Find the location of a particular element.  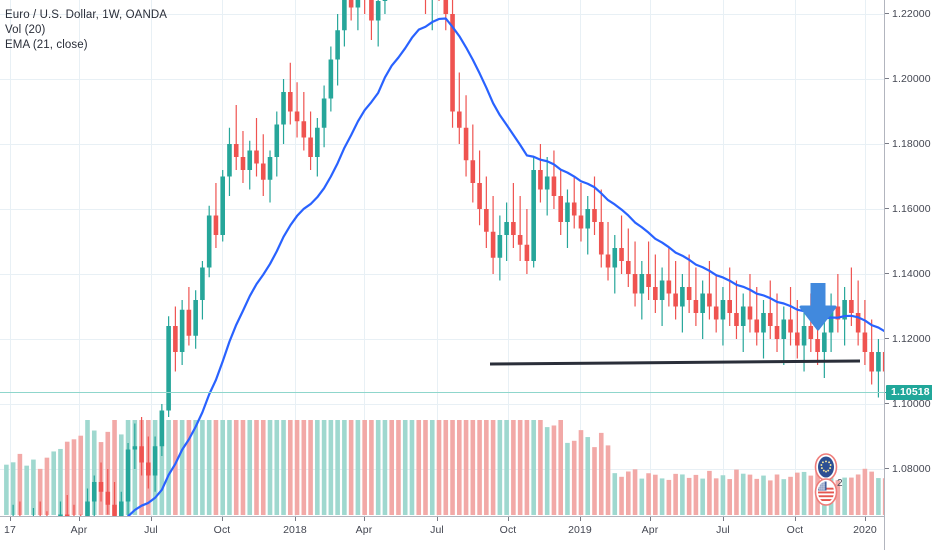

last-price-dash is located at coordinates (887, 392).